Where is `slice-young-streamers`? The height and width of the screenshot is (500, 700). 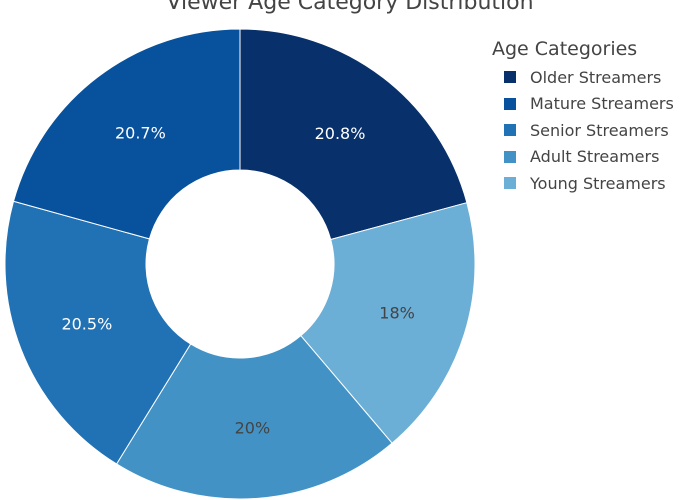
slice-young-streamers is located at coordinates (254, 417).